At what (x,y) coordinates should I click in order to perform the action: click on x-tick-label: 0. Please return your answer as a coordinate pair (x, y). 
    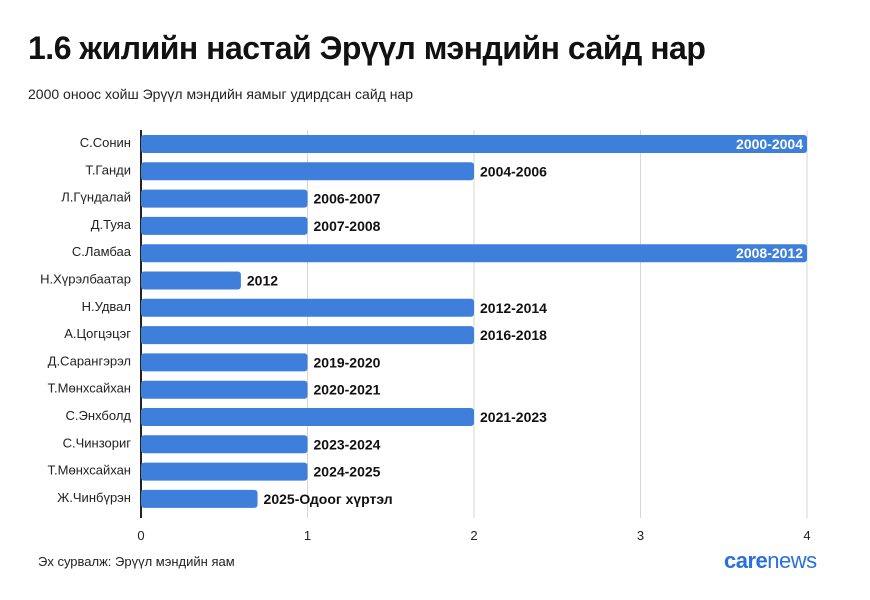
    Looking at the image, I should click on (140, 535).